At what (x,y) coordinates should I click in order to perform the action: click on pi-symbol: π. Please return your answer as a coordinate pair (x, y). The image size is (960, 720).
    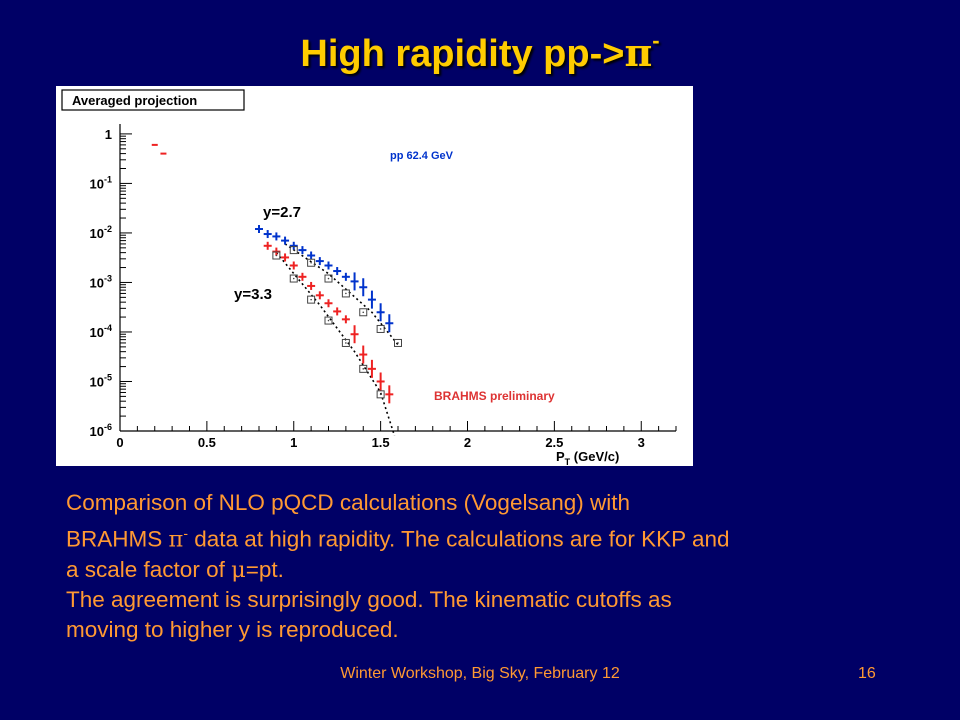
    Looking at the image, I should click on (176, 539).